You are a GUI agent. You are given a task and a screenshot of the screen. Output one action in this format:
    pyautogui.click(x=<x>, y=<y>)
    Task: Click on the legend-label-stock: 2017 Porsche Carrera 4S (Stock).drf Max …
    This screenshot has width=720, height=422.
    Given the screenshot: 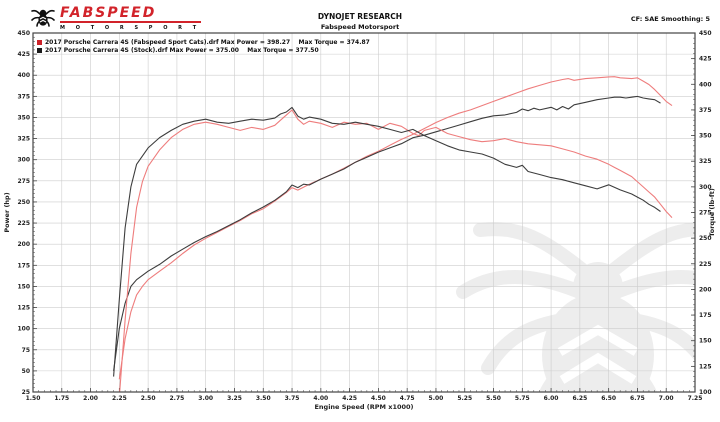 What is the action you would take?
    pyautogui.click(x=182, y=50)
    